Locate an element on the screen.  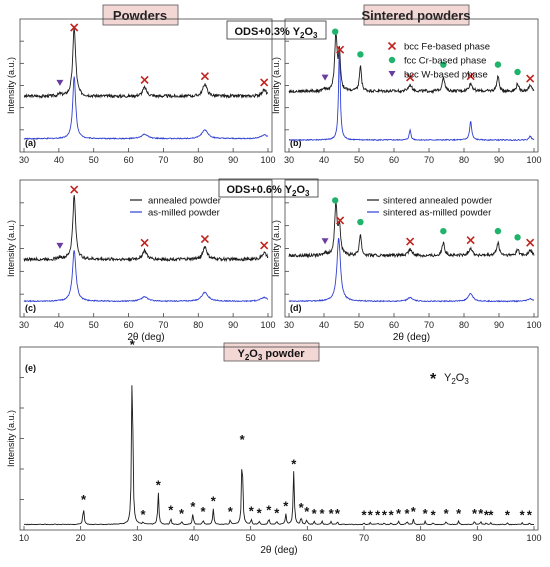
header-powders: Powders is located at coordinates (140, 15).